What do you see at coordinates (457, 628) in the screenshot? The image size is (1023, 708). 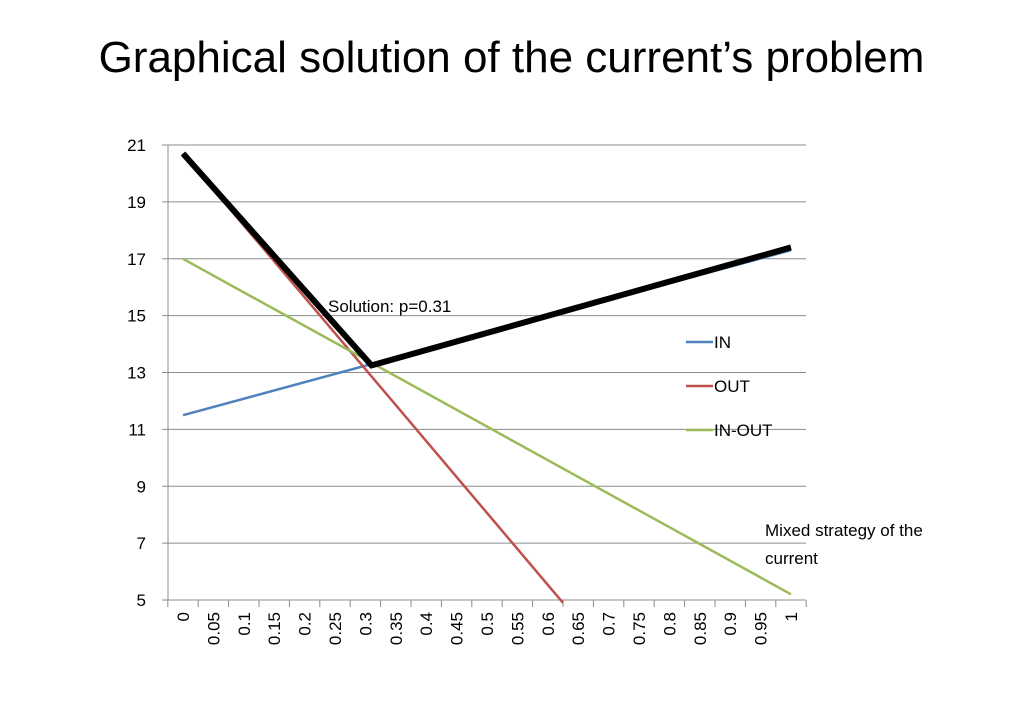 I see `x-tick-label: 0.45` at bounding box center [457, 628].